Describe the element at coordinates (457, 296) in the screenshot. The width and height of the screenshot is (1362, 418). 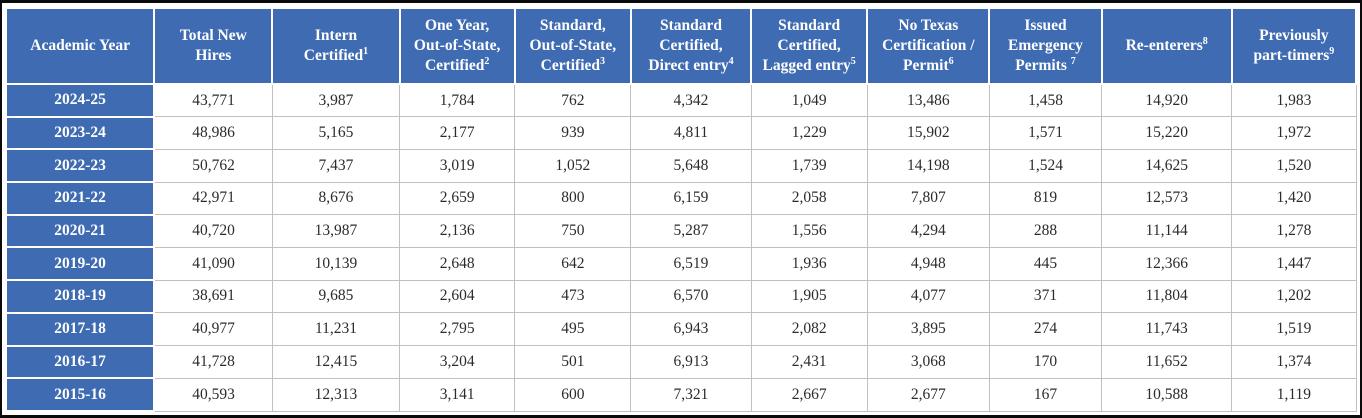
I see `table-cell: 2,604` at that location.